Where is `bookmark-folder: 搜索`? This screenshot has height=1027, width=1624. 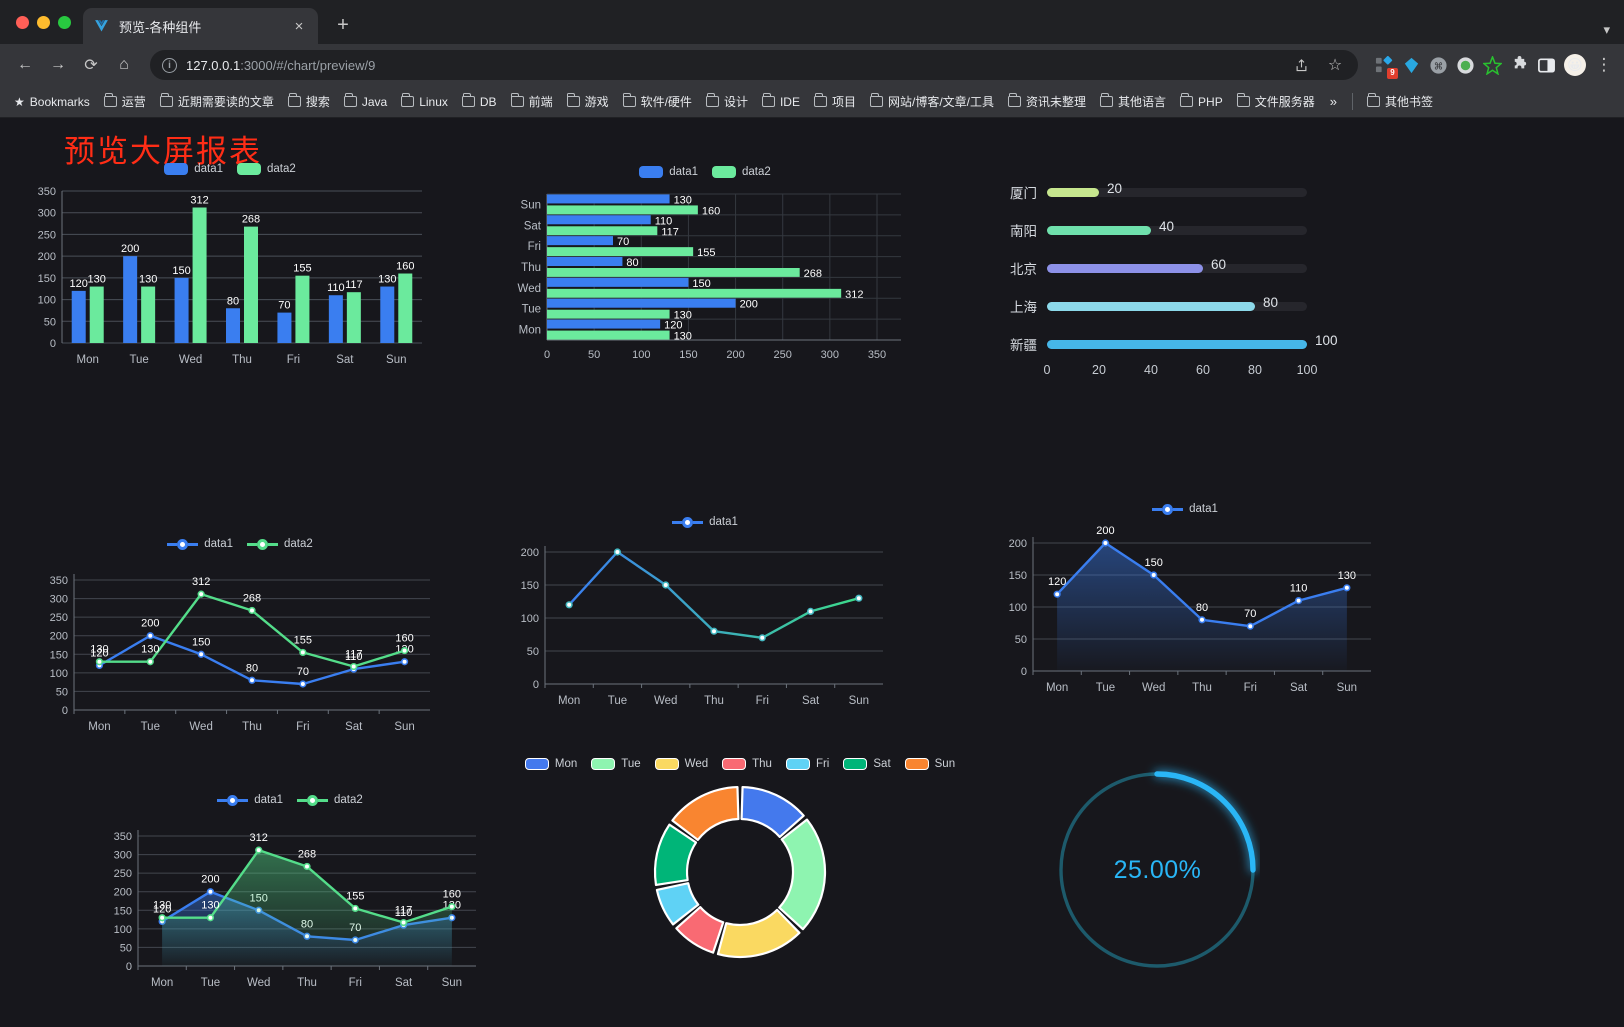
bookmark-folder: 搜索 is located at coordinates (309, 101).